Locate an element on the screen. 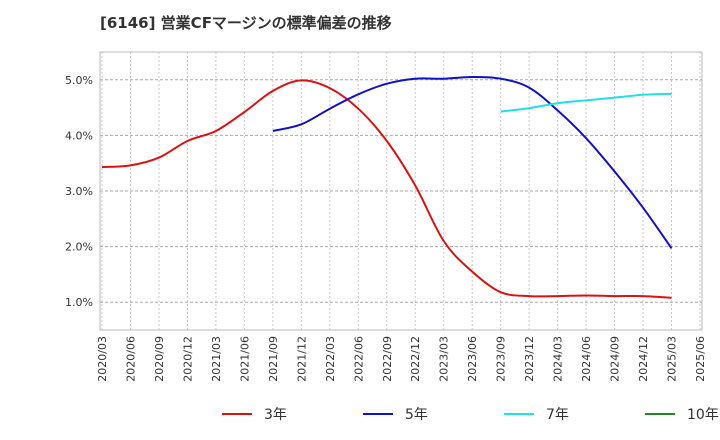 The height and width of the screenshot is (440, 720). y-tick-label: 5.0% is located at coordinates (79, 80).